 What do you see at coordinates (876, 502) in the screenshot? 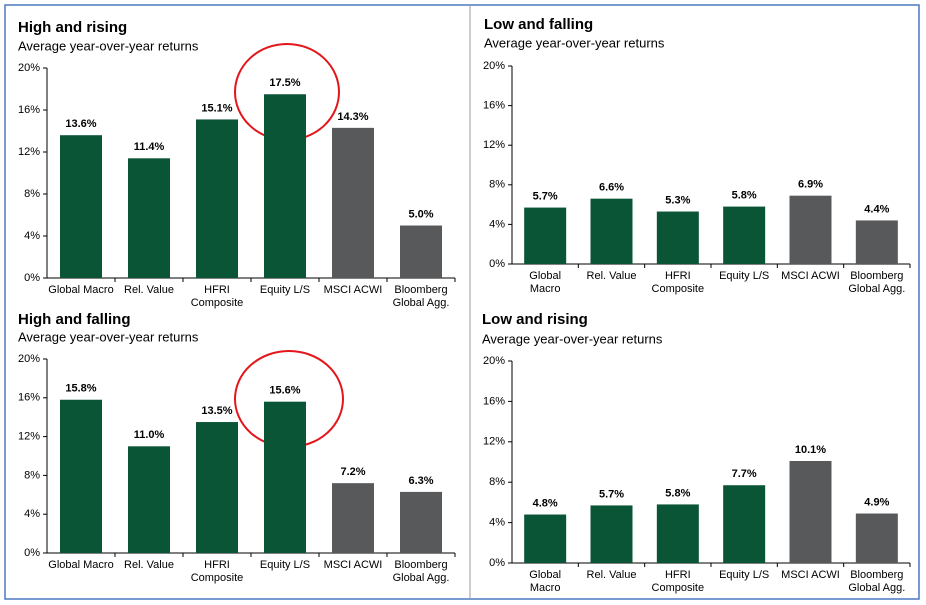
I see `value-label: 4.9%` at bounding box center [876, 502].